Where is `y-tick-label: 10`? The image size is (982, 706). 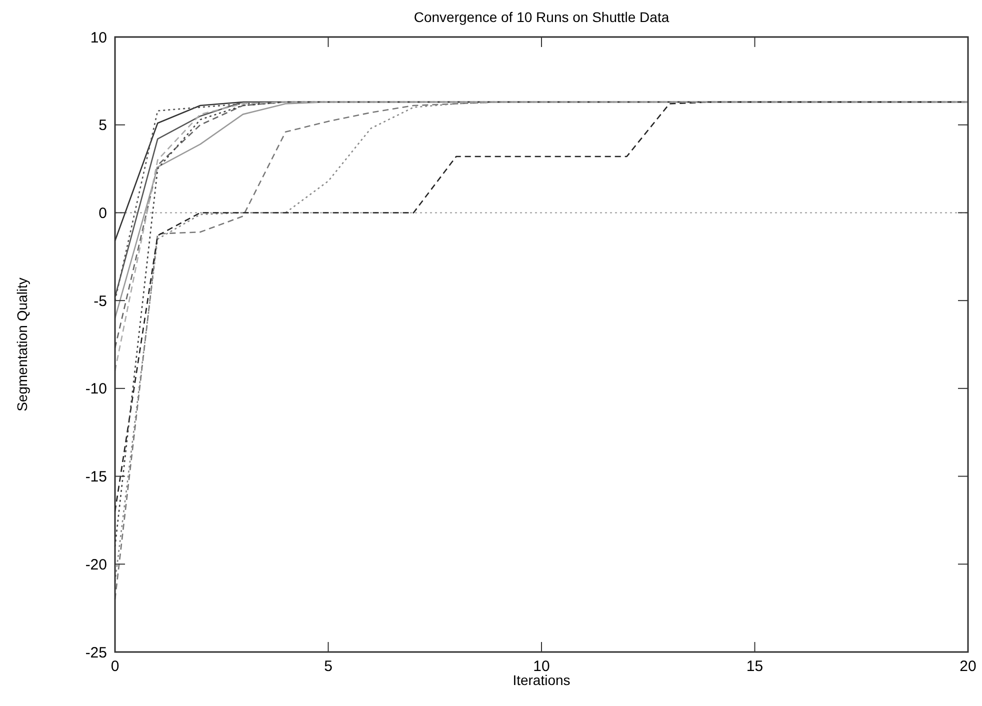
y-tick-label: 10 is located at coordinates (98, 37).